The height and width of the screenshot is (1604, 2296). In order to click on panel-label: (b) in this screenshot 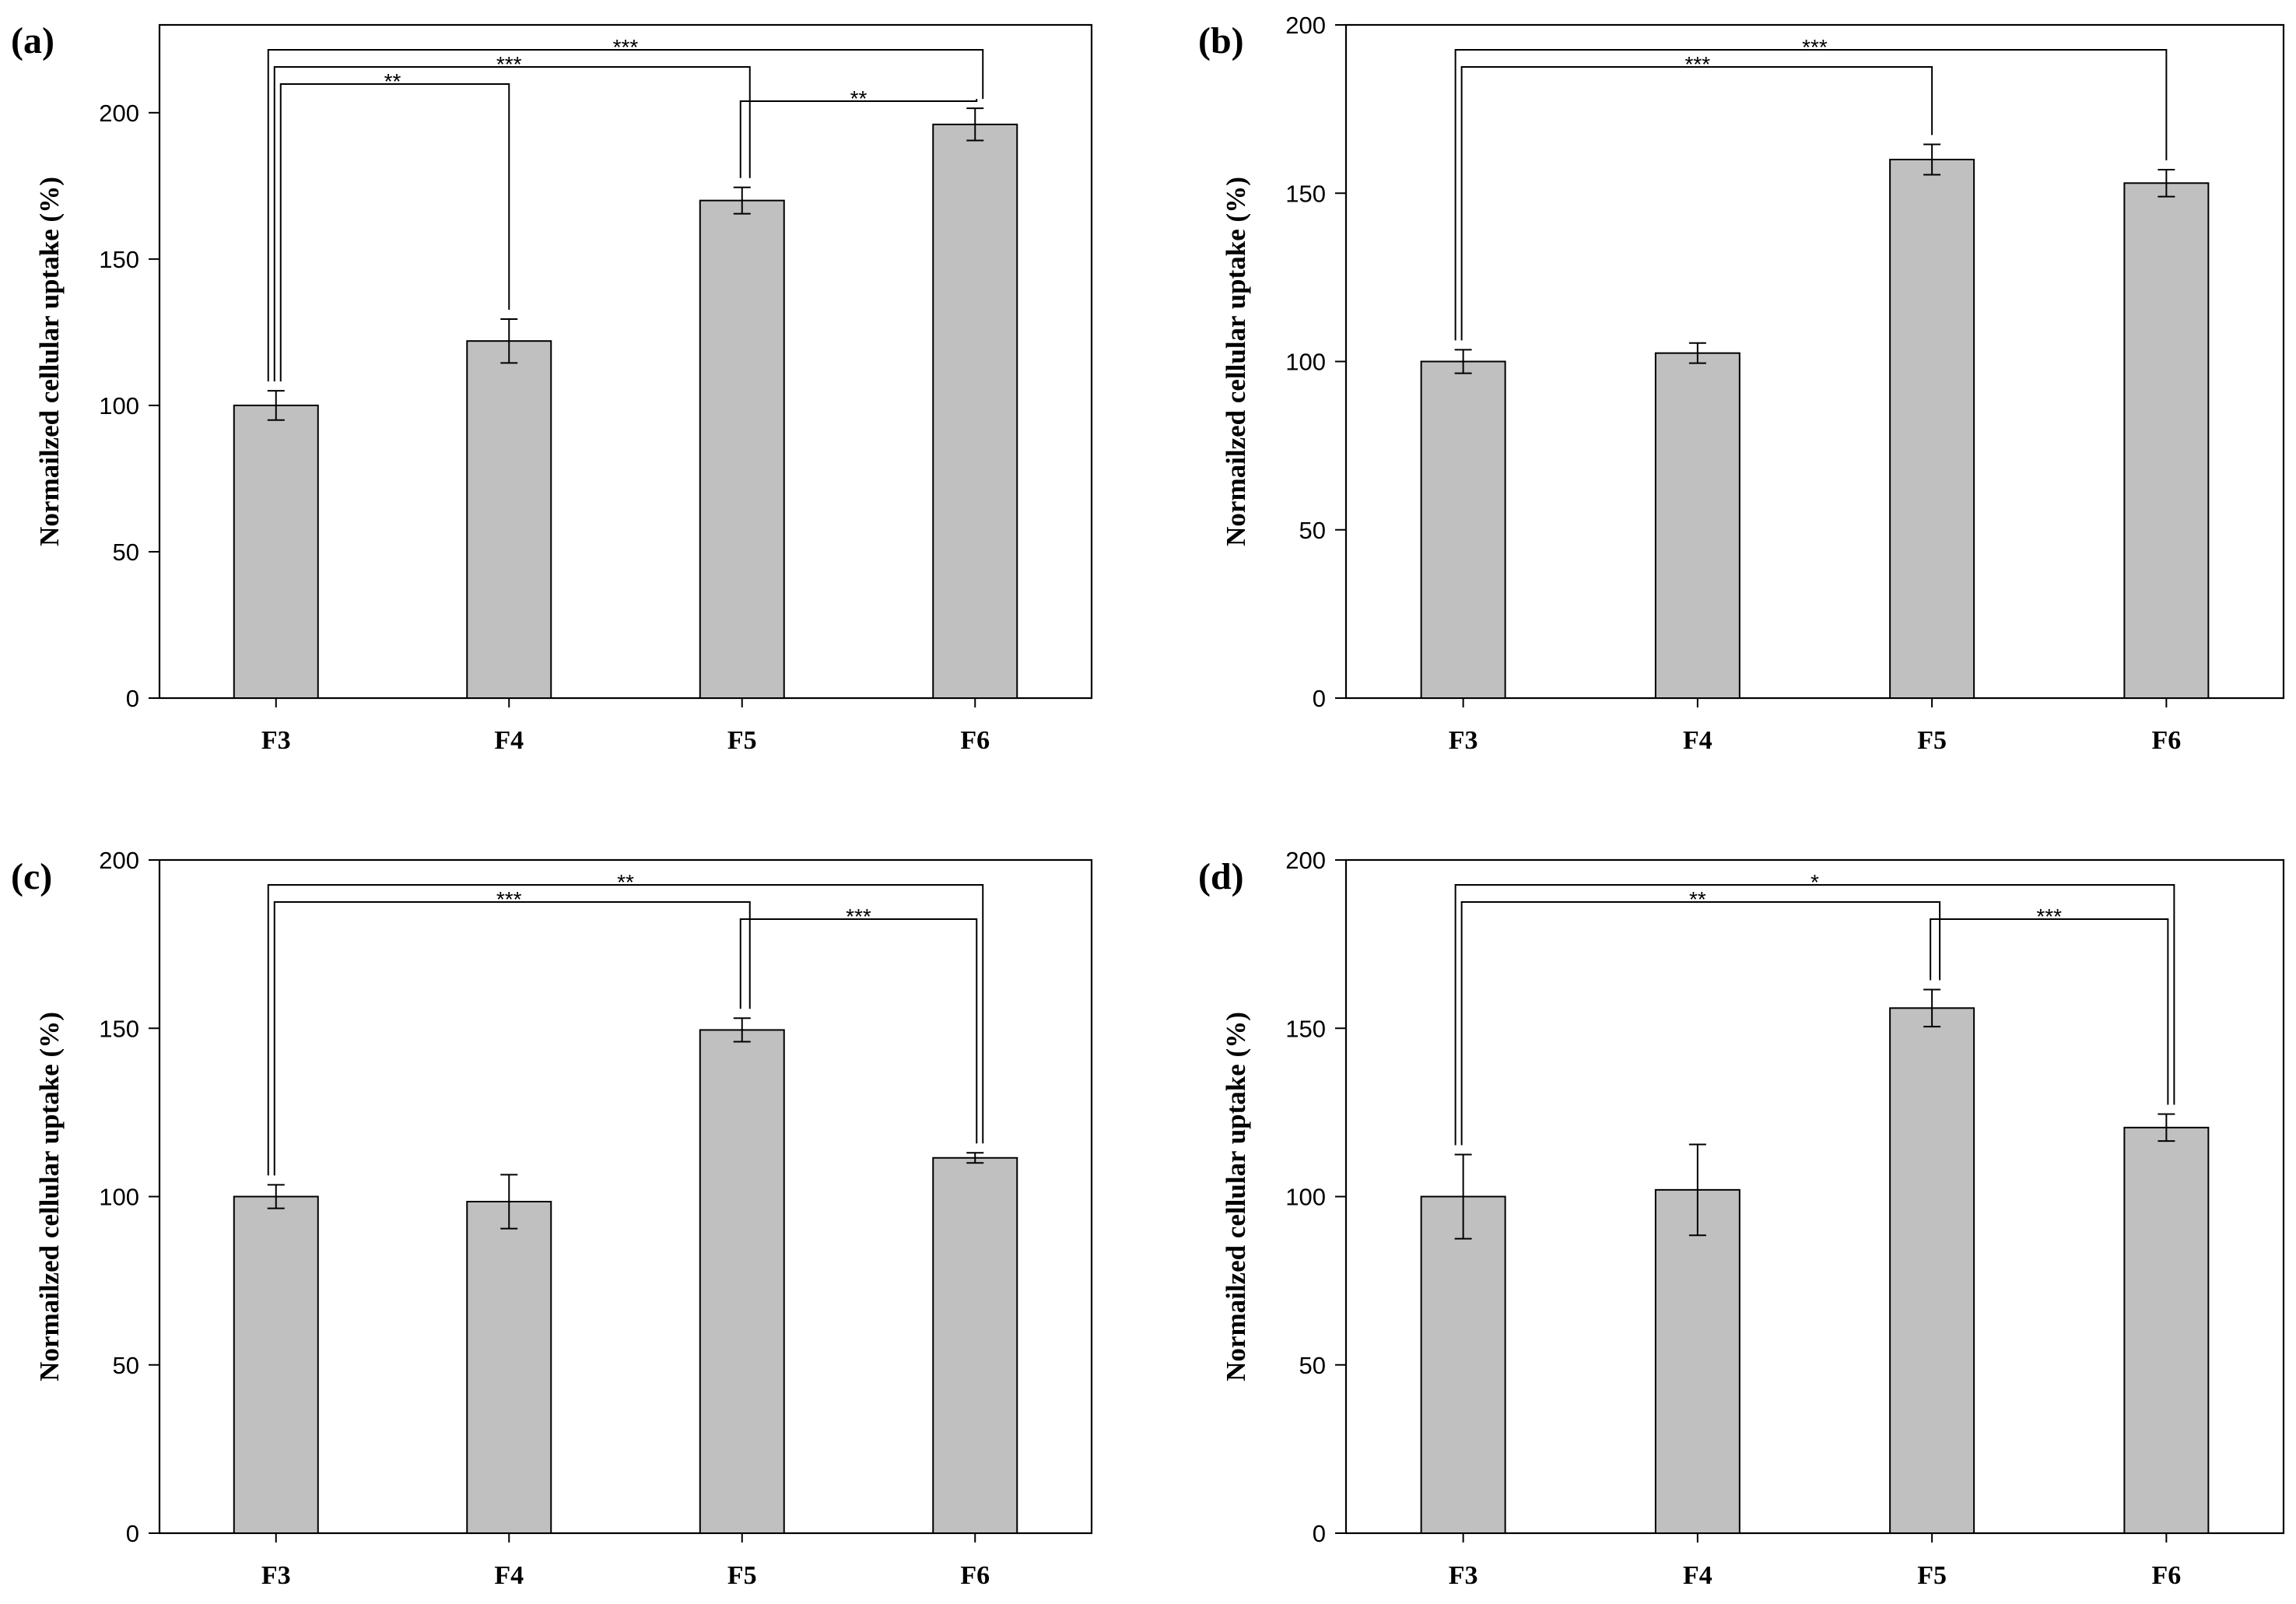, I will do `click(1221, 40)`.